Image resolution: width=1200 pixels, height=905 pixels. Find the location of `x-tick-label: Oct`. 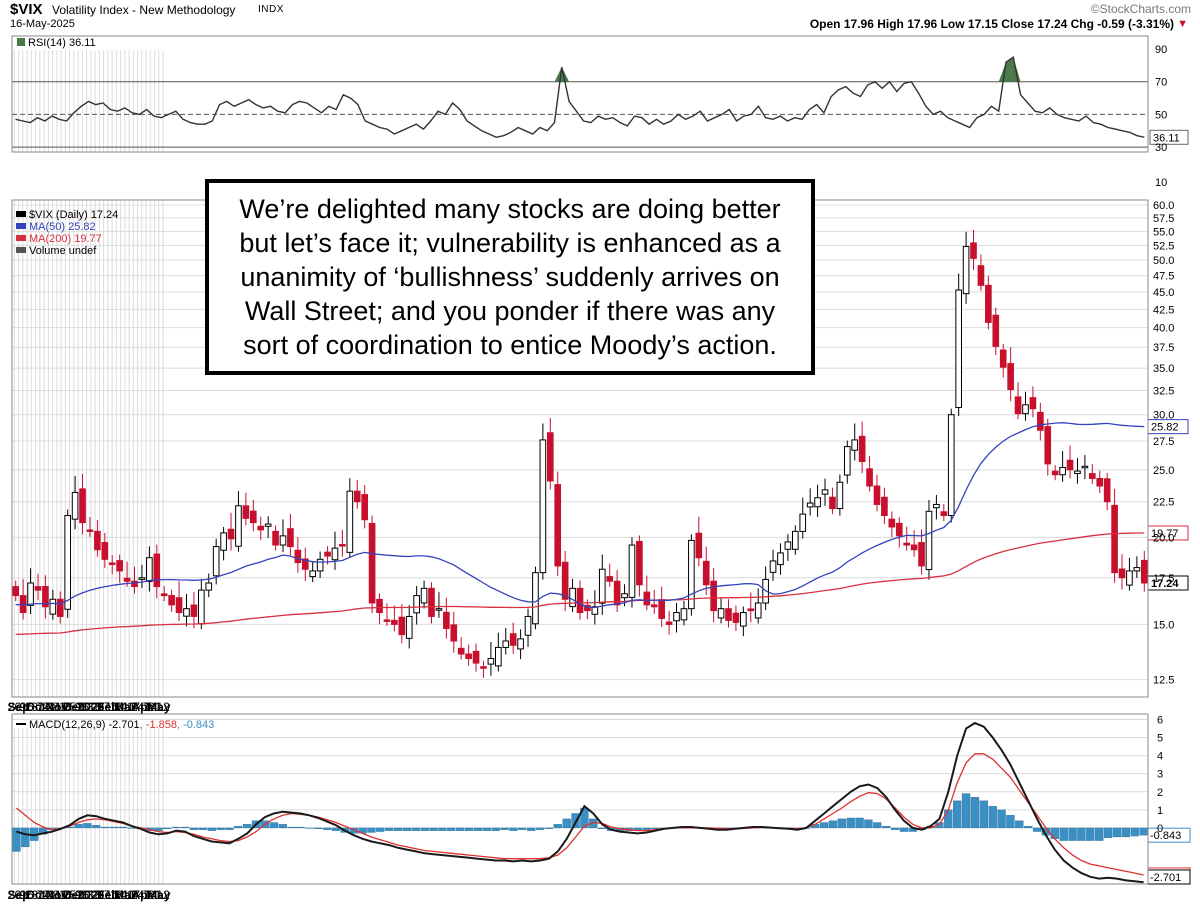

x-tick-label: Oct is located at coordinates (36, 707).